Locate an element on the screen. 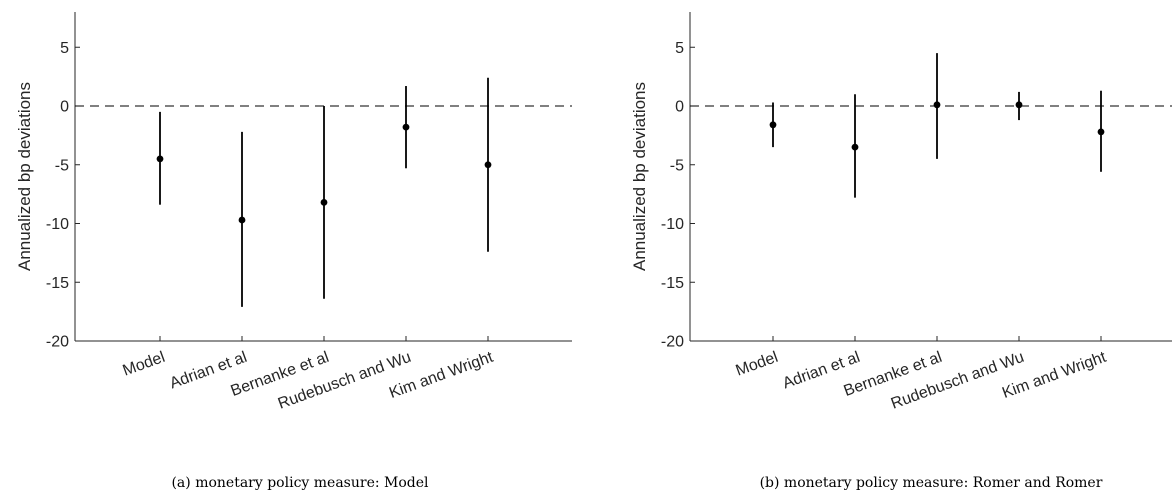 This screenshot has width=1172, height=493. panel-caption: (a) monetary policy measure: Model is located at coordinates (300, 483).